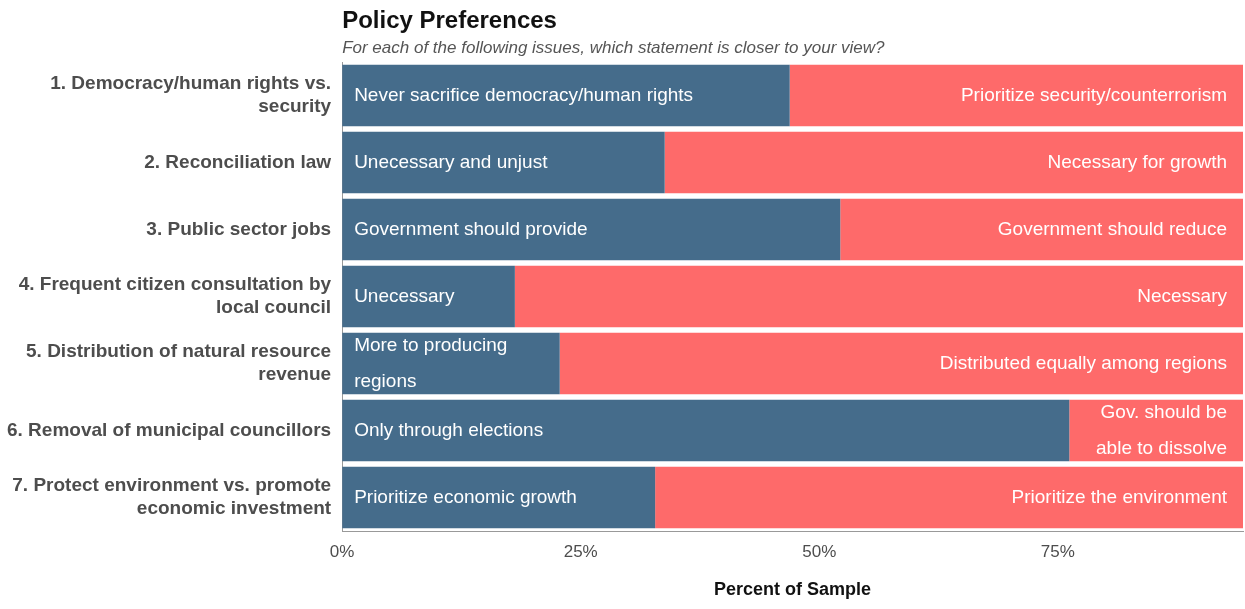 The height and width of the screenshot is (609, 1245). Describe the element at coordinates (465, 496) in the screenshot. I see `data-label: Prioritize economic growth` at that location.